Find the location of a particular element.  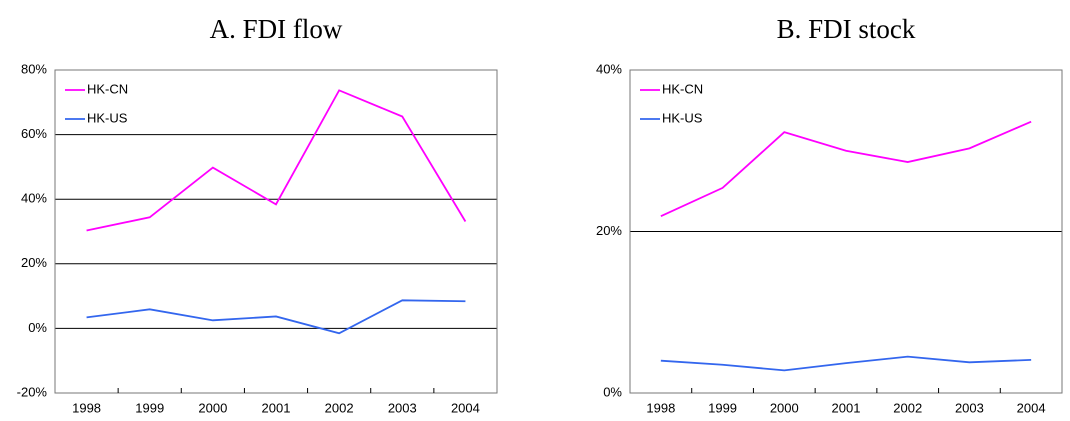

y-tick-label: 80% is located at coordinates (34, 68).